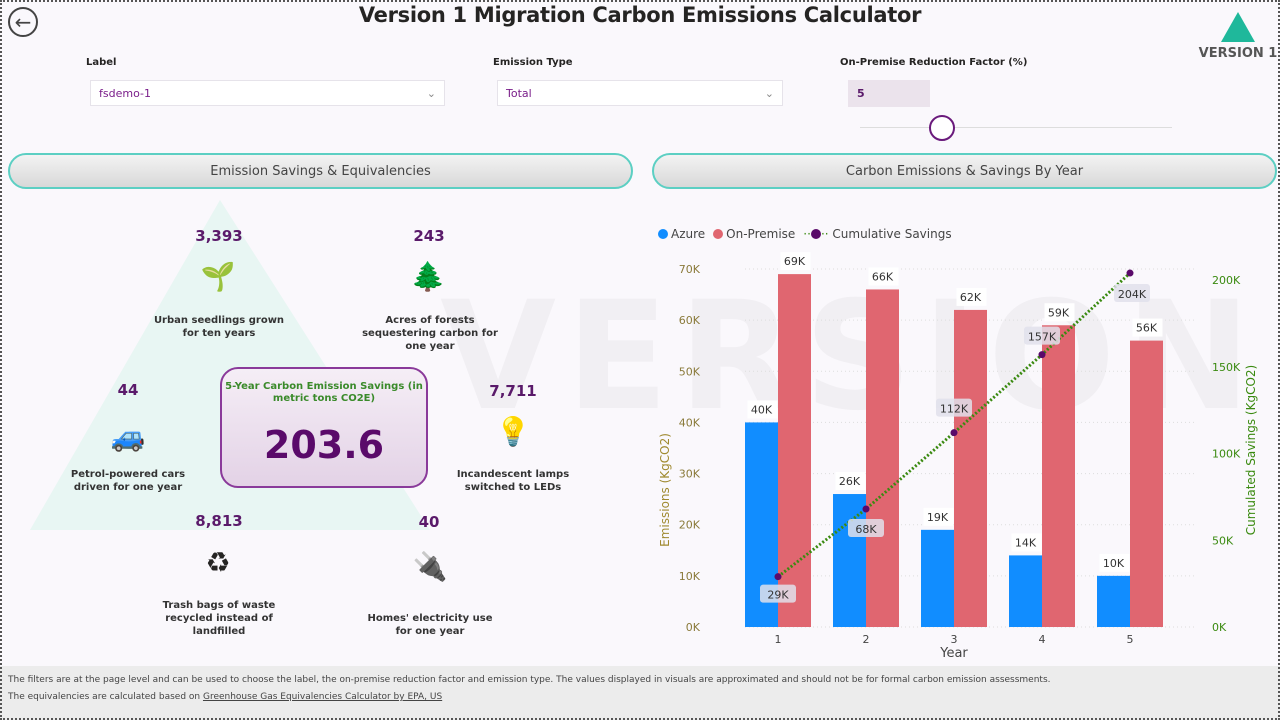 The image size is (1280, 720). I want to click on cars-label: Petrol-powered cars driven for one year, so click(128, 481).